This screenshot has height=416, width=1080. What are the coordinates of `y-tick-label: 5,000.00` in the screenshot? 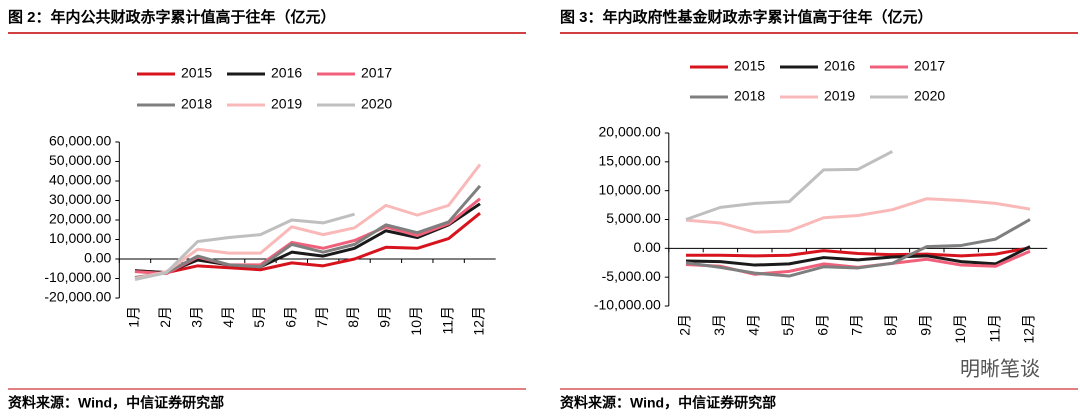 It's located at (633, 218).